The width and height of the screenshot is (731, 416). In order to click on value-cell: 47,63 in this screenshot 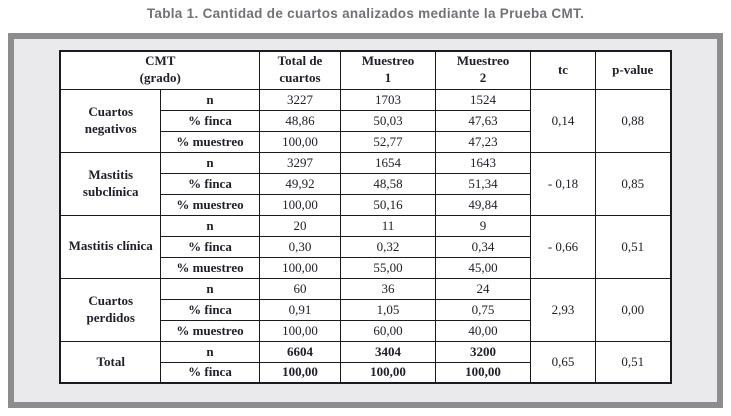, I will do `click(483, 120)`.